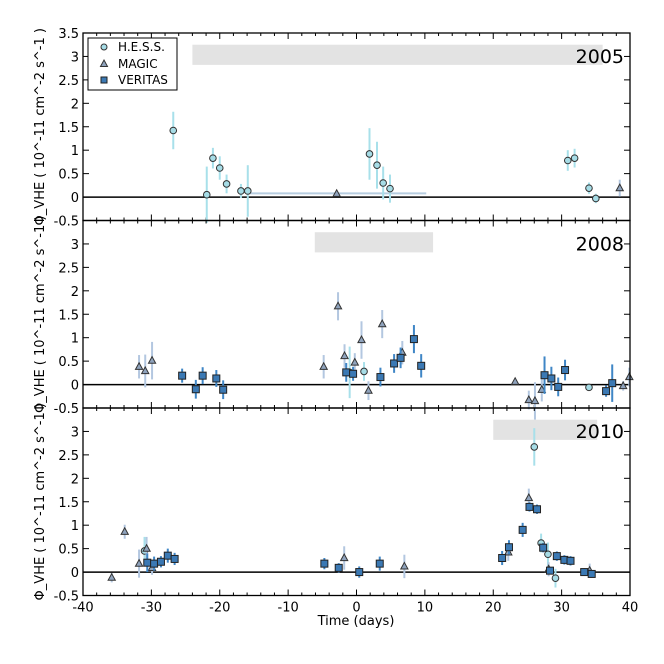 The width and height of the screenshot is (664, 664). What do you see at coordinates (356, 621) in the screenshot?
I see `x-axis-label: Time (days)` at bounding box center [356, 621].